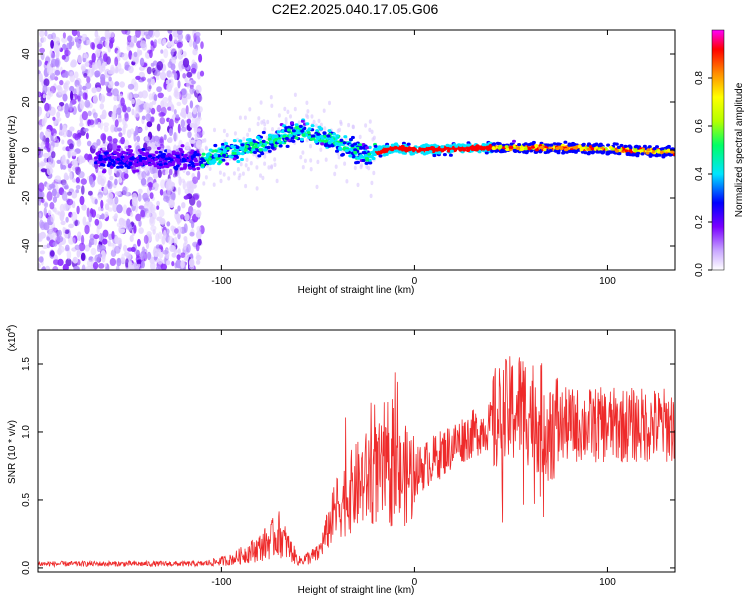  Describe the element at coordinates (607, 281) in the screenshot. I see `spectrogram-x-tick-label: 100` at that location.